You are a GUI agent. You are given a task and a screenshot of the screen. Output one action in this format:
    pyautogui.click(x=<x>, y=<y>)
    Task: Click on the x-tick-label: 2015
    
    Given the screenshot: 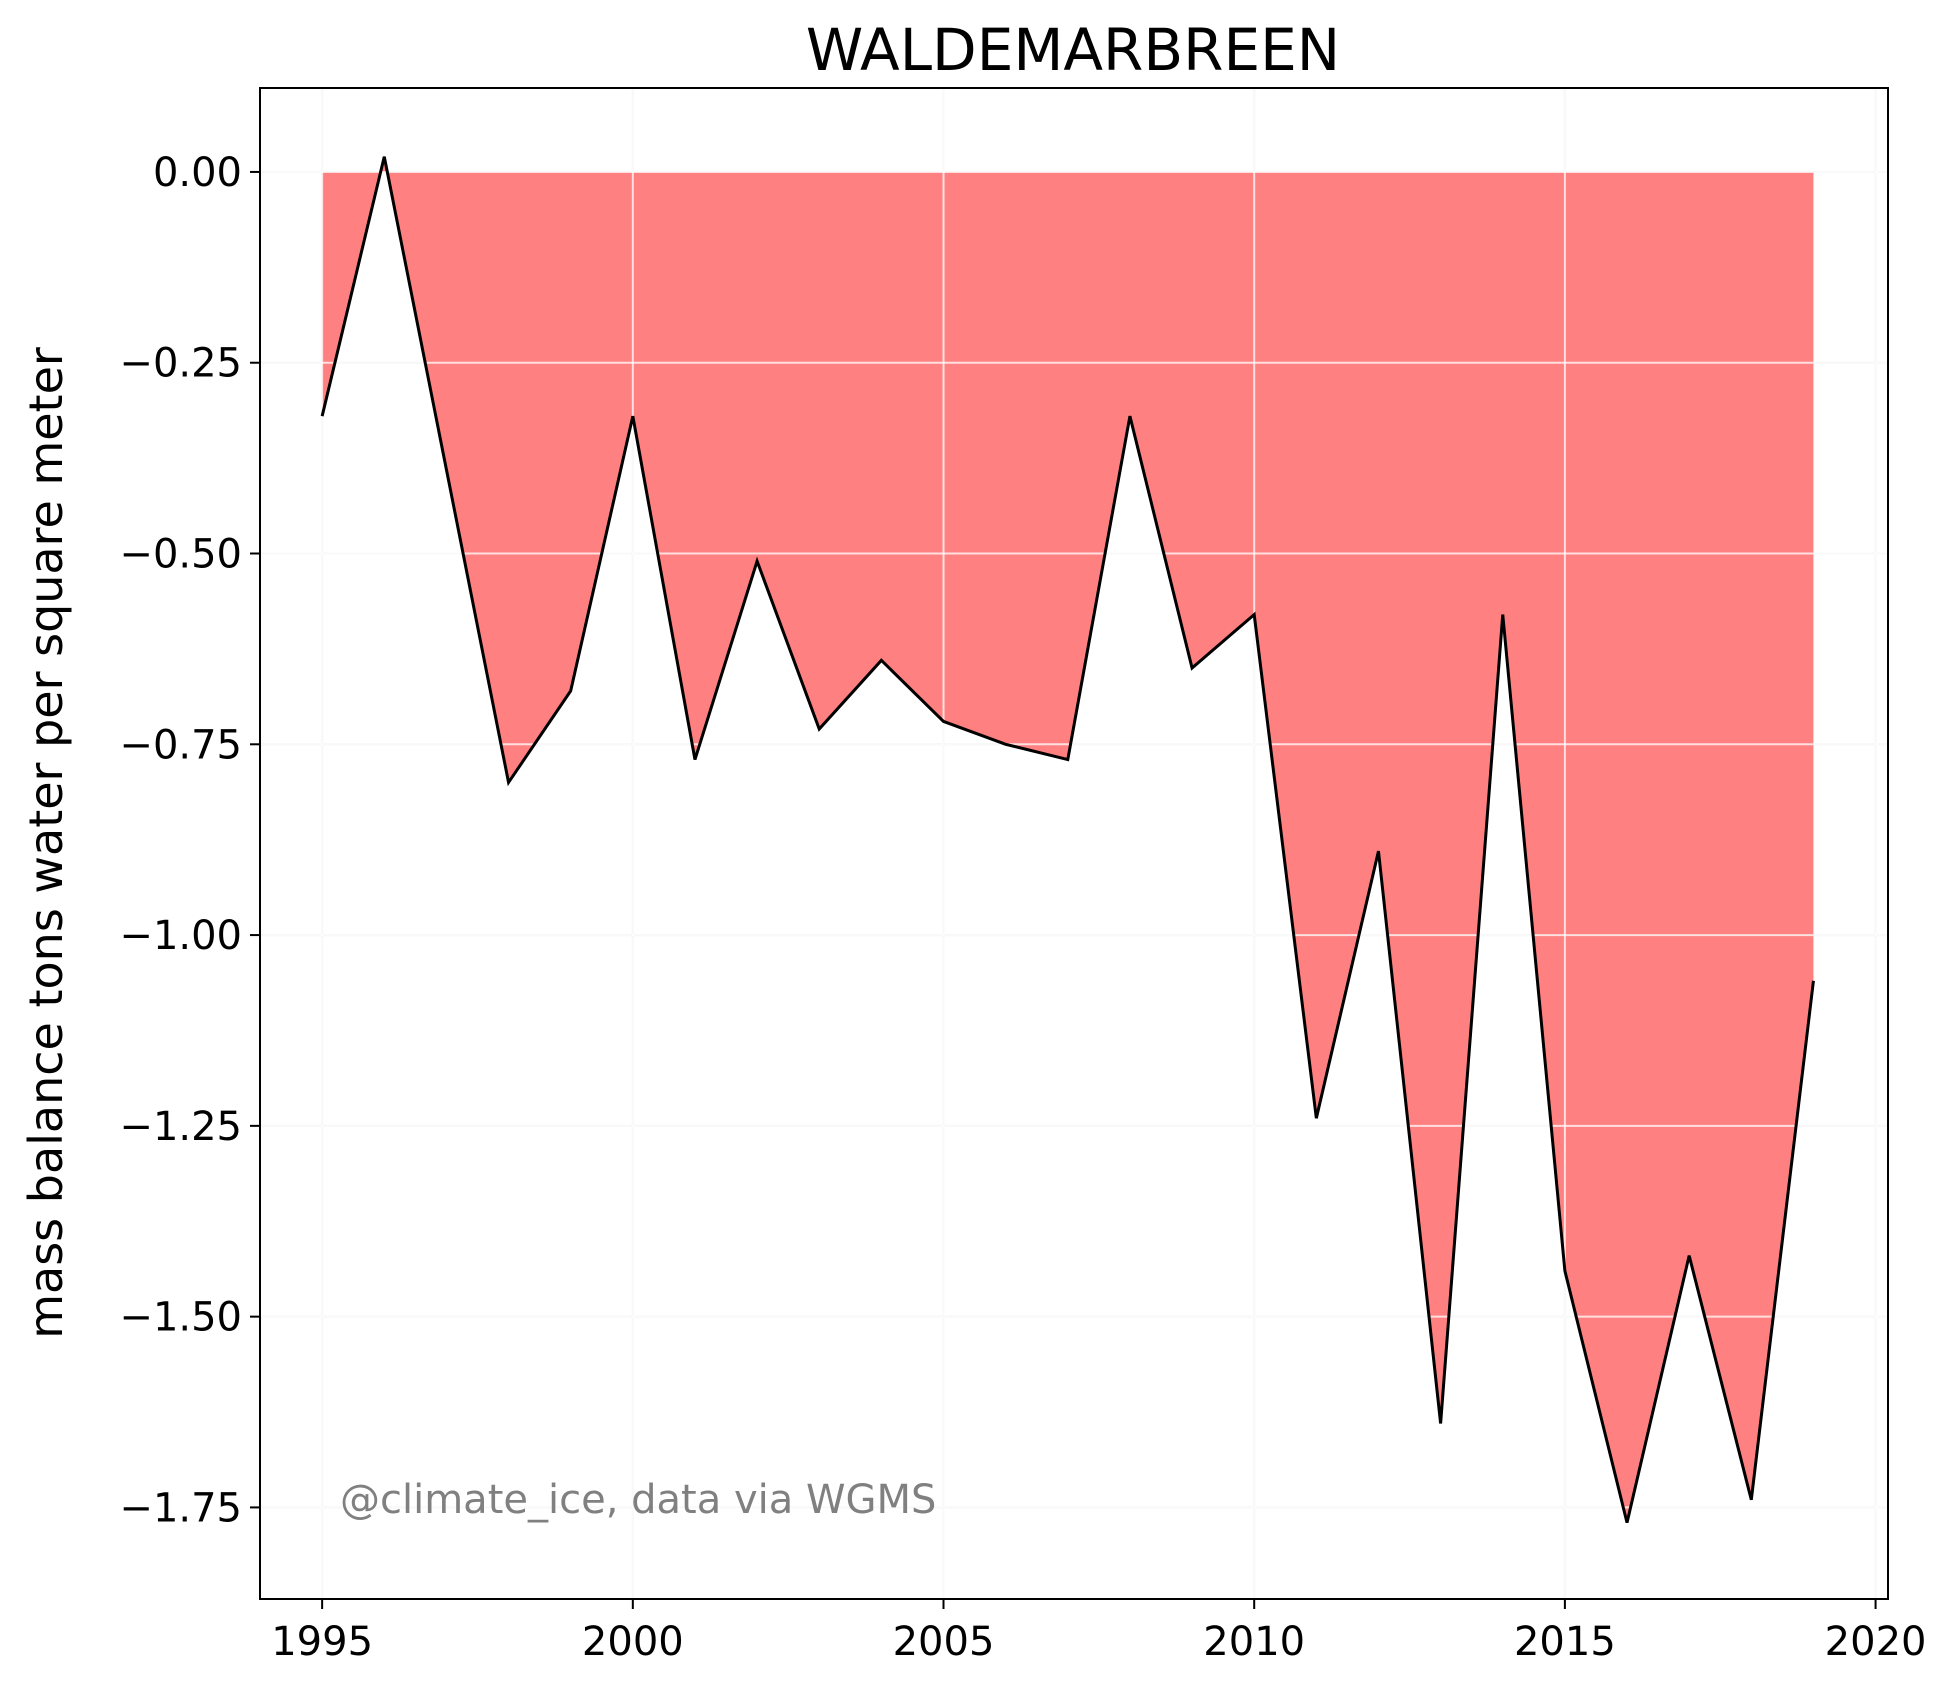 What is the action you would take?
    pyautogui.click(x=1565, y=1642)
    